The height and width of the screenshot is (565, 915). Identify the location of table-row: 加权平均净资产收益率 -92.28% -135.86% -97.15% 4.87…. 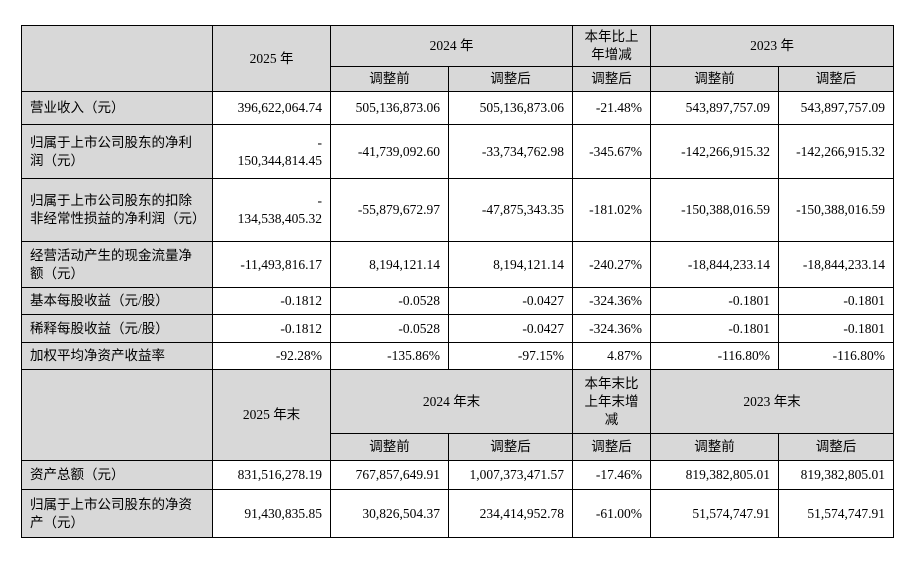
(457, 356).